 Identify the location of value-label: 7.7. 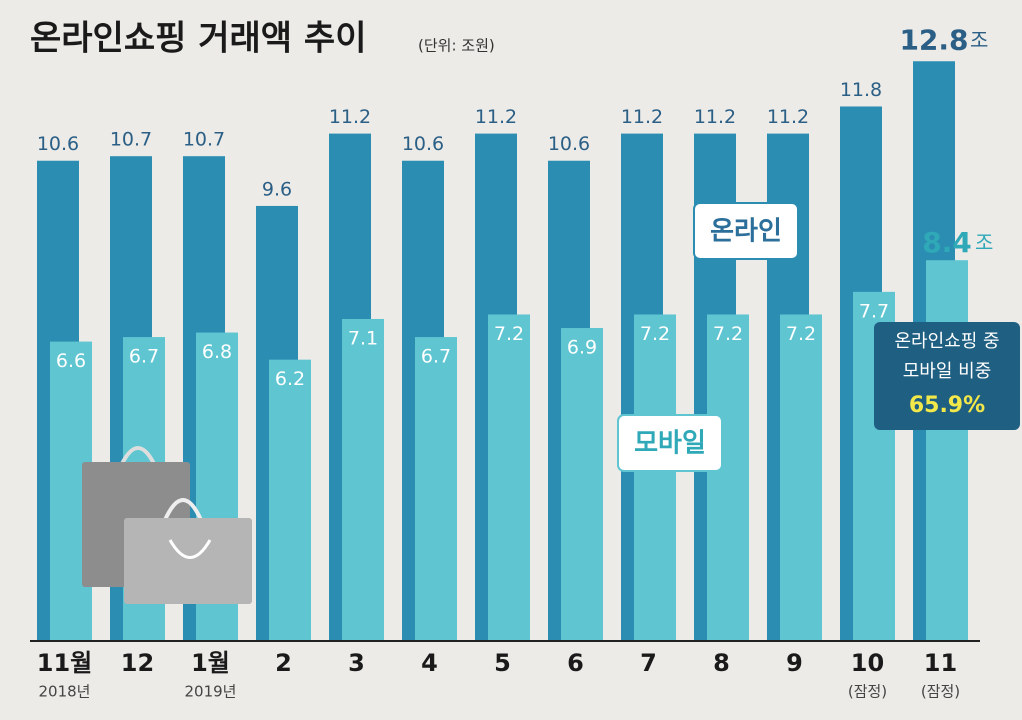
(874, 311).